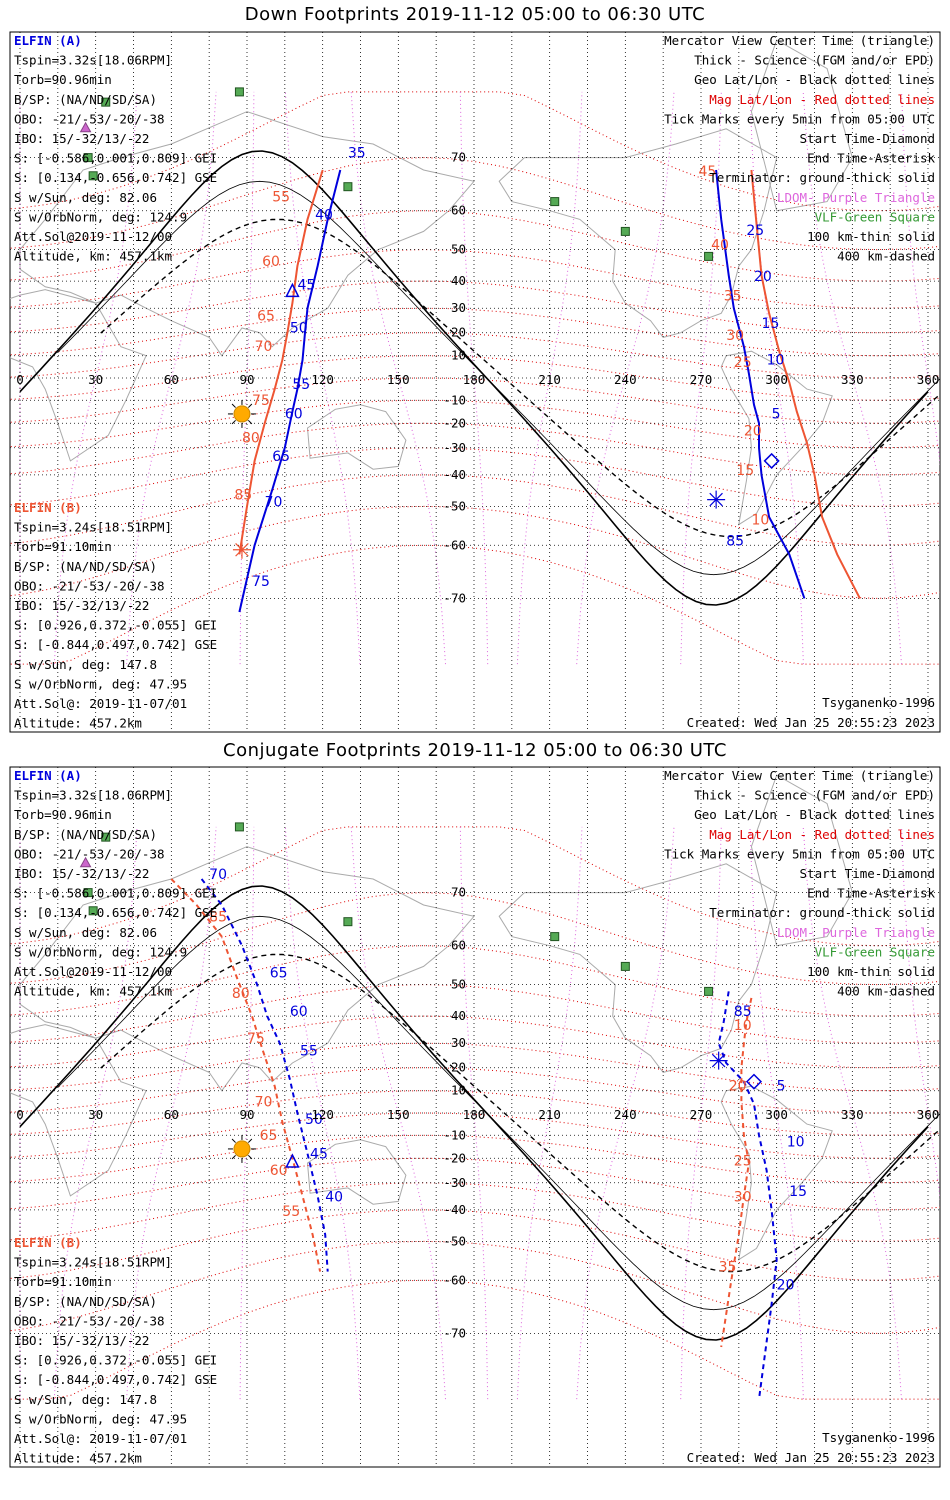 Image resolution: width=950 pixels, height=1500 pixels. I want to click on lon-axis-label: 60, so click(171, 1114).